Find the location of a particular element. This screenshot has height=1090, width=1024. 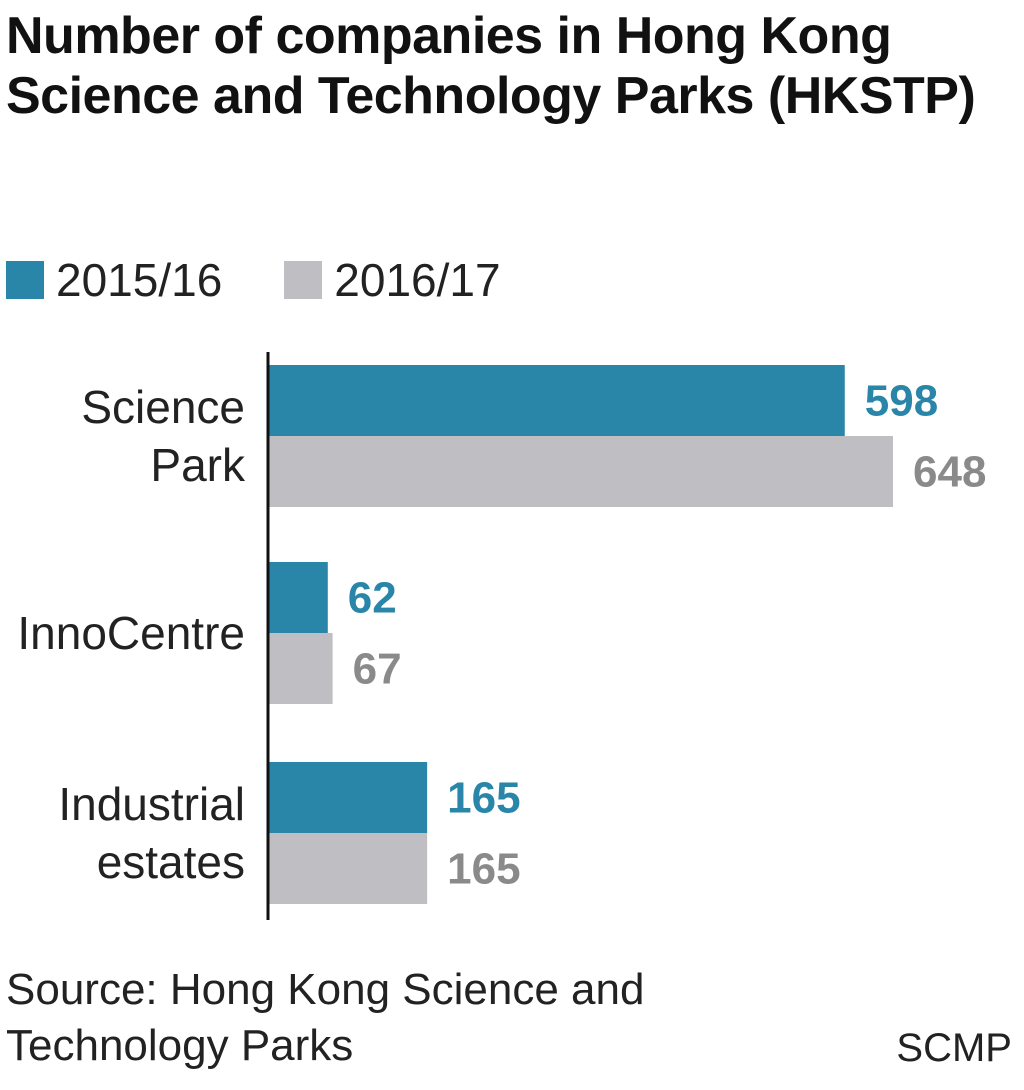

legend-label-2015-16: 2015/16 is located at coordinates (139, 280).